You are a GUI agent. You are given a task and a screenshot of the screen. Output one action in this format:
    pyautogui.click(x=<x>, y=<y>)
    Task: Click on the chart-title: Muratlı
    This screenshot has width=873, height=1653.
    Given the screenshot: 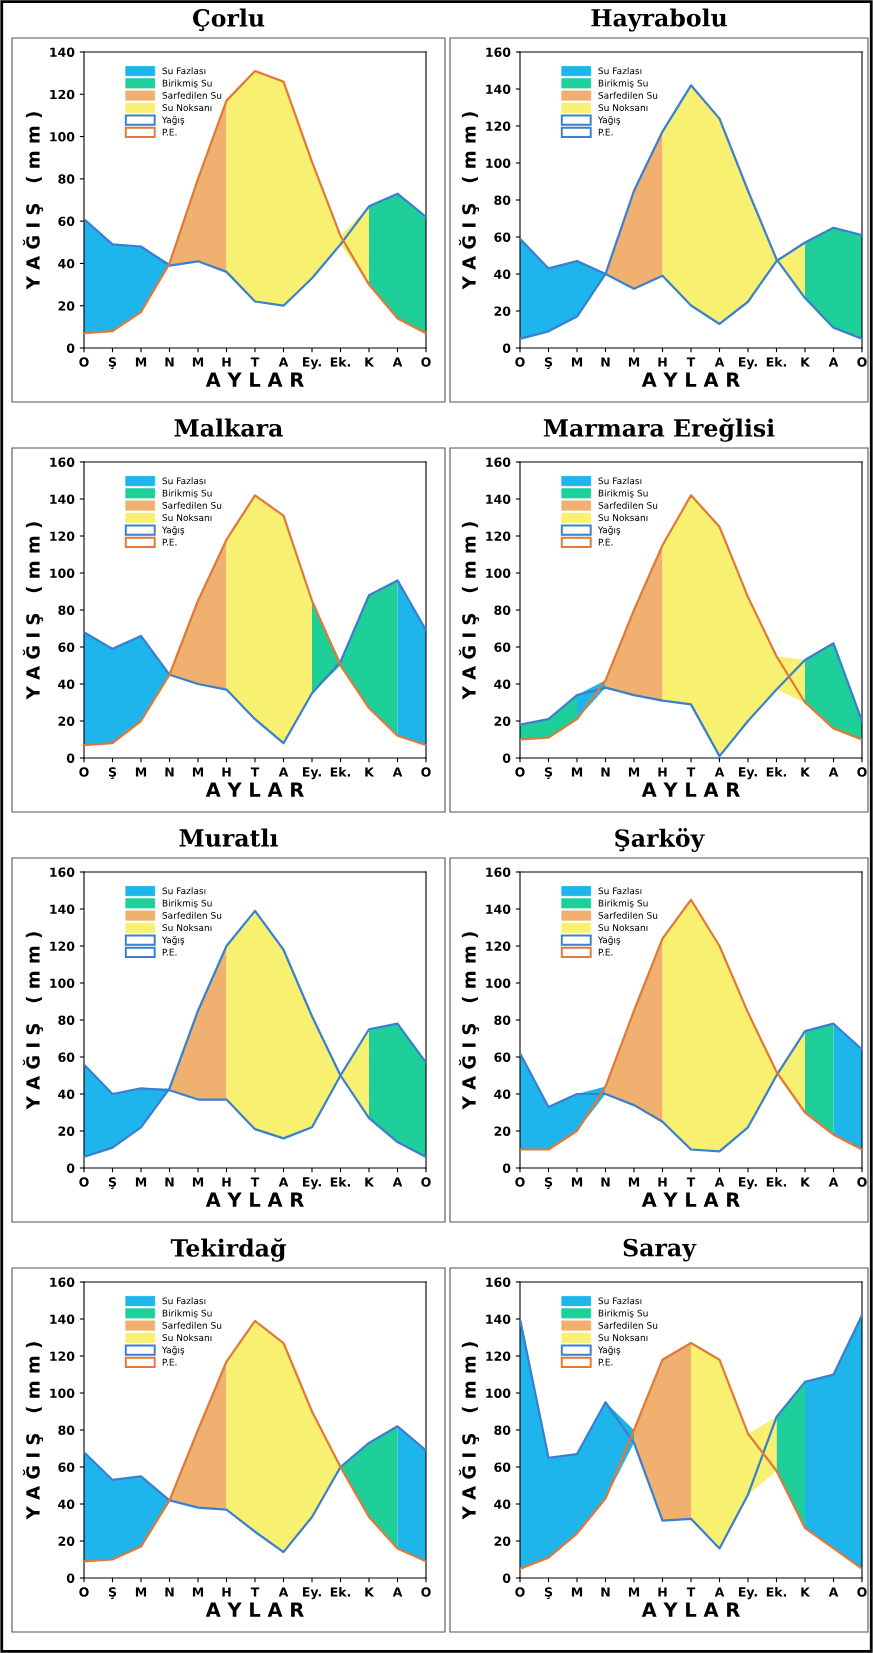 What is the action you would take?
    pyautogui.click(x=228, y=837)
    